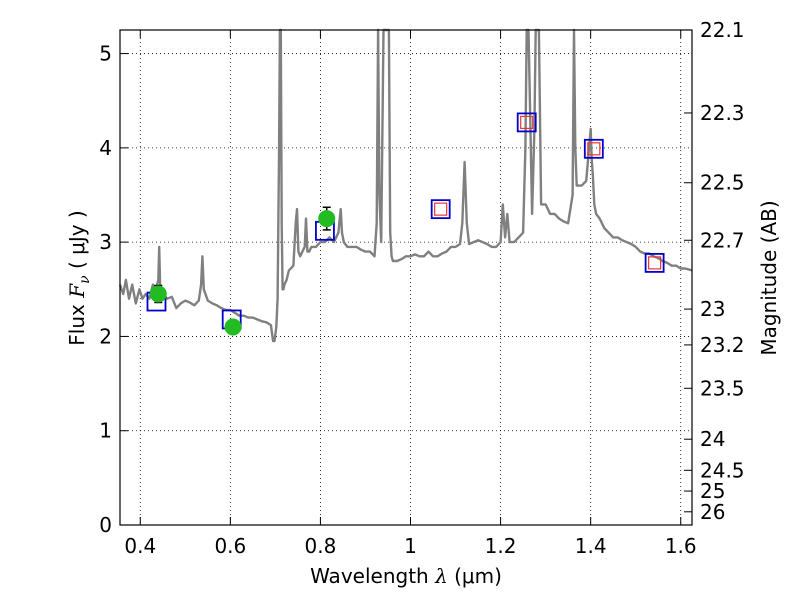 This screenshot has height=600, width=800. I want to click on y2-axis-label: Magnitude (AB), so click(769, 277).